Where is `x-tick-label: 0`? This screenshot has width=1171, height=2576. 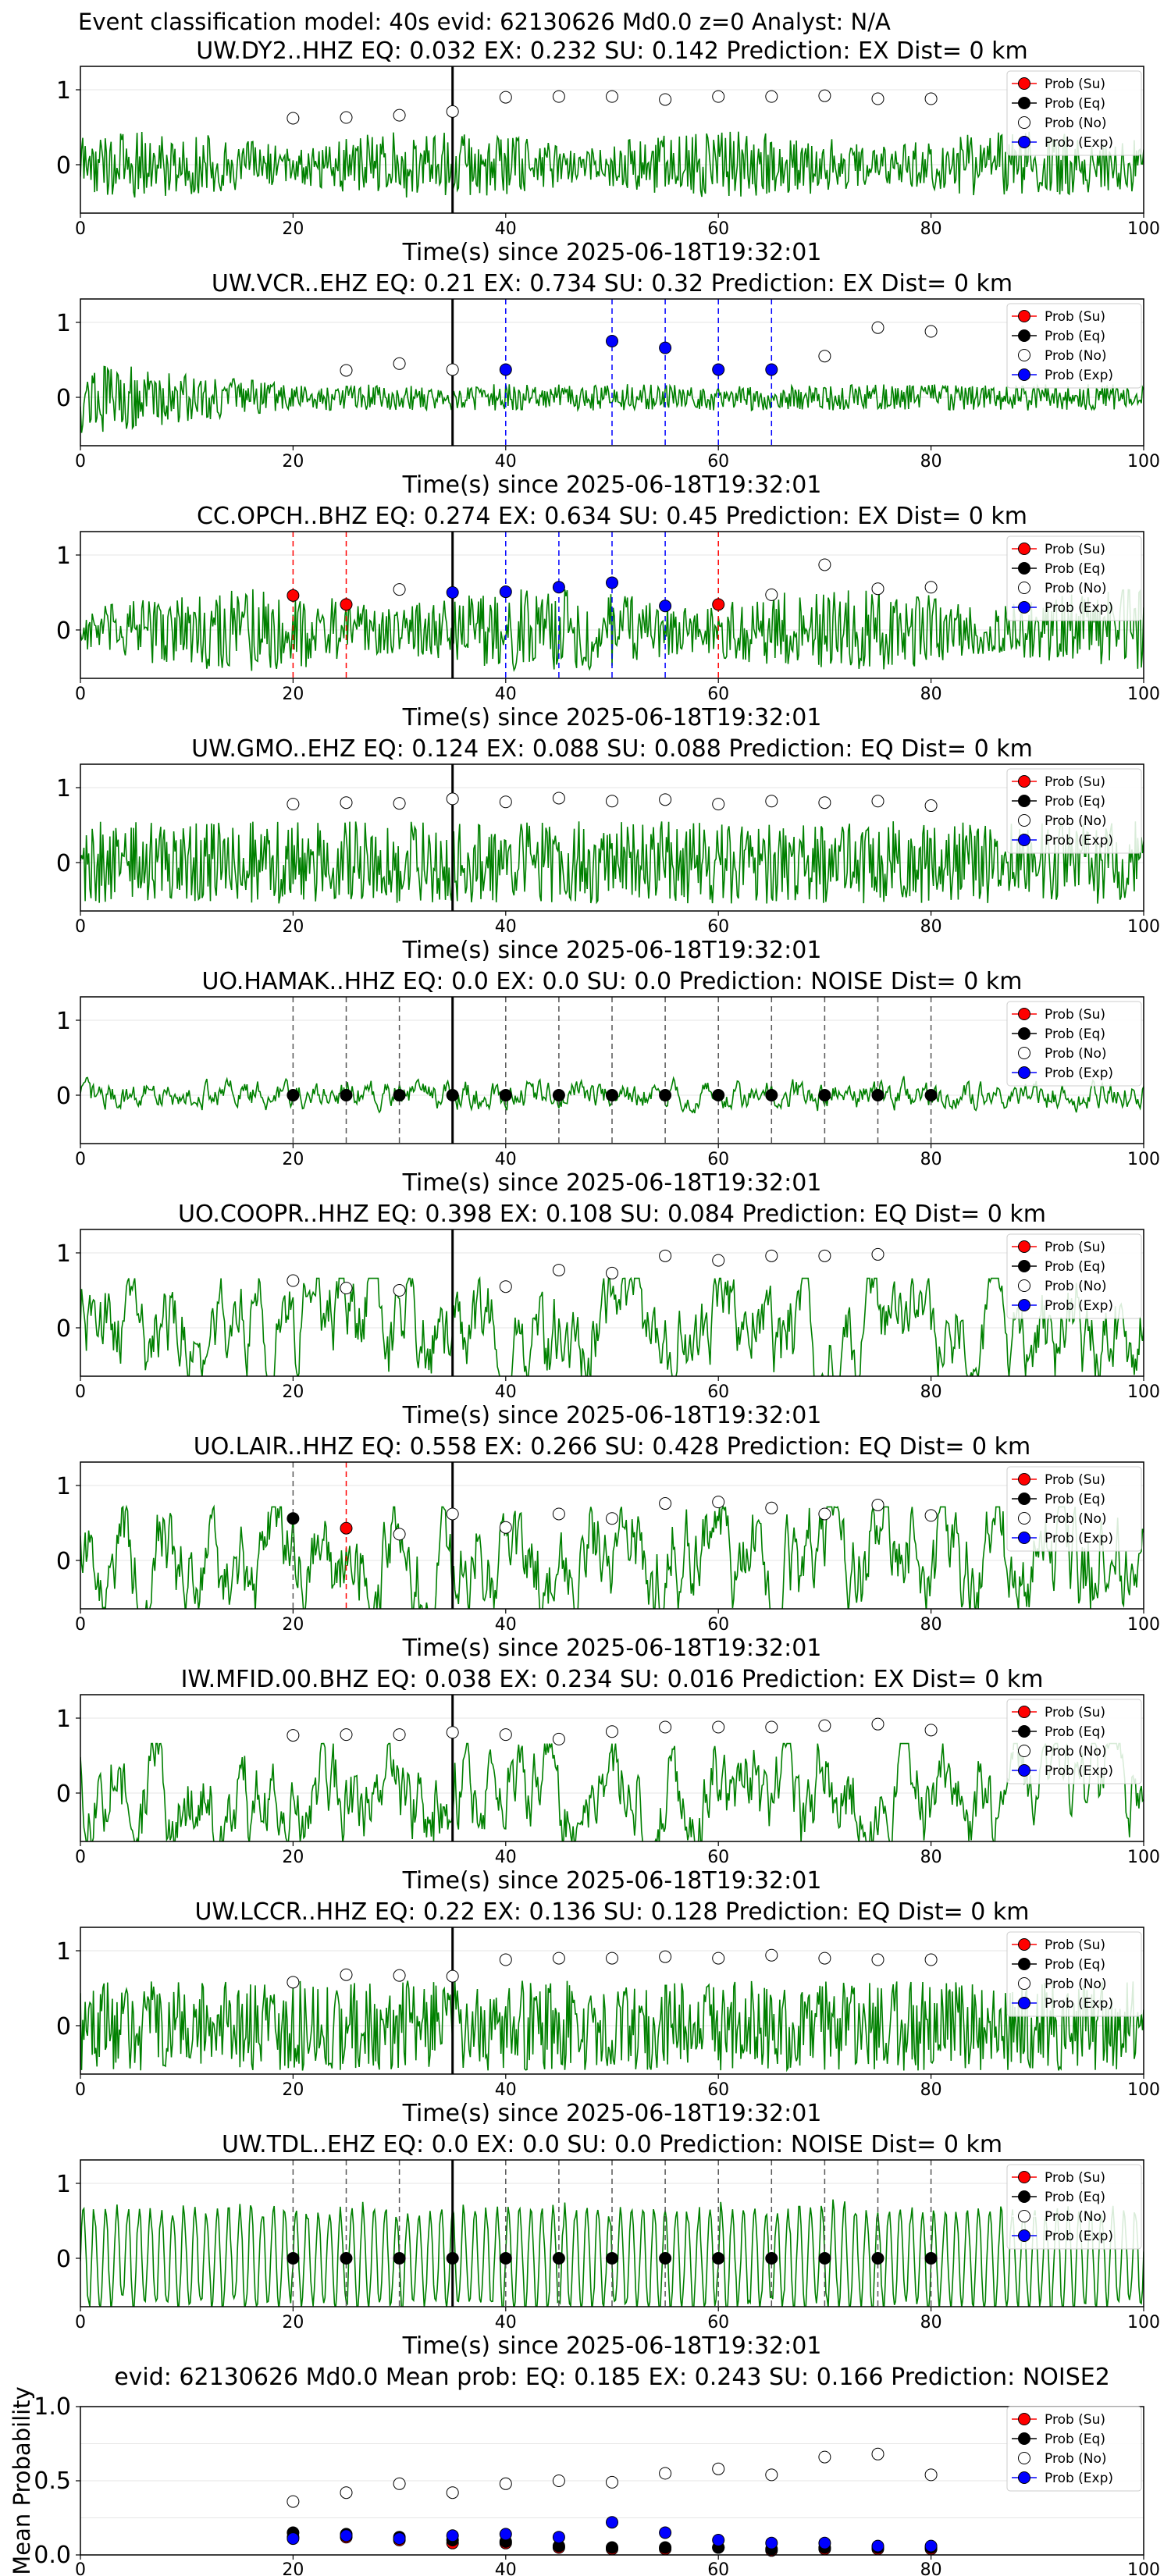 x-tick-label: 0 is located at coordinates (80, 1159).